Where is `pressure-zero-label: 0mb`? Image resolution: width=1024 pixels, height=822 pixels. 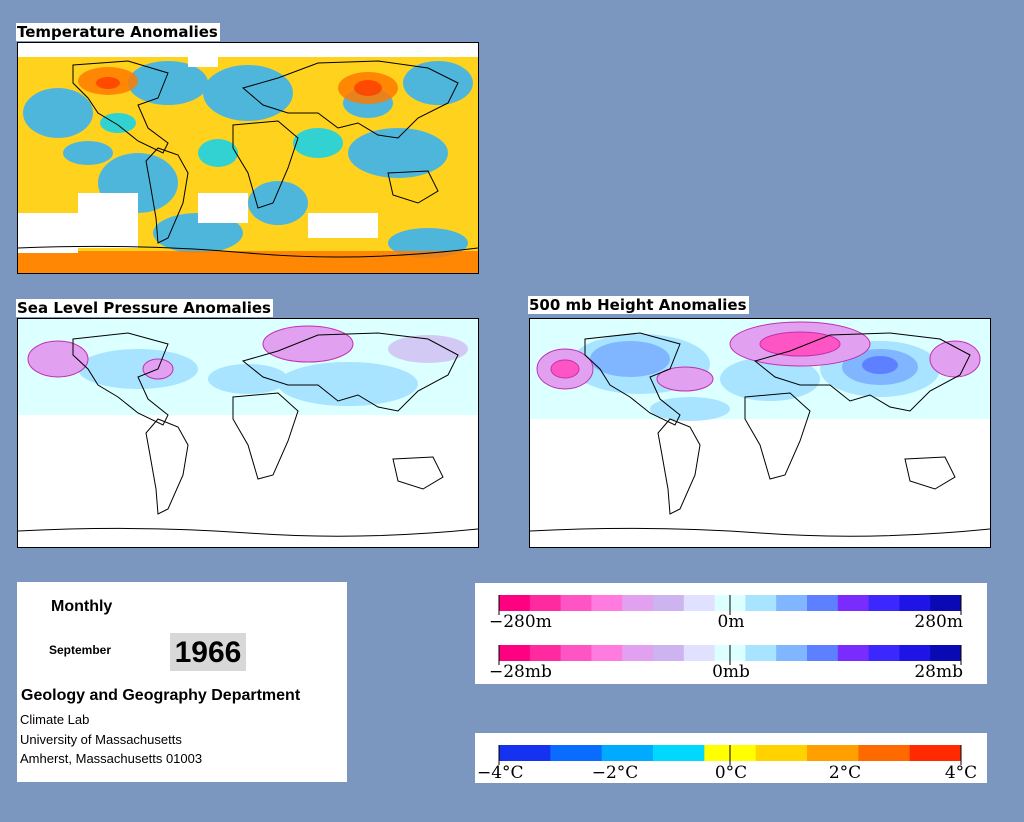 pressure-zero-label: 0mb is located at coordinates (731, 672).